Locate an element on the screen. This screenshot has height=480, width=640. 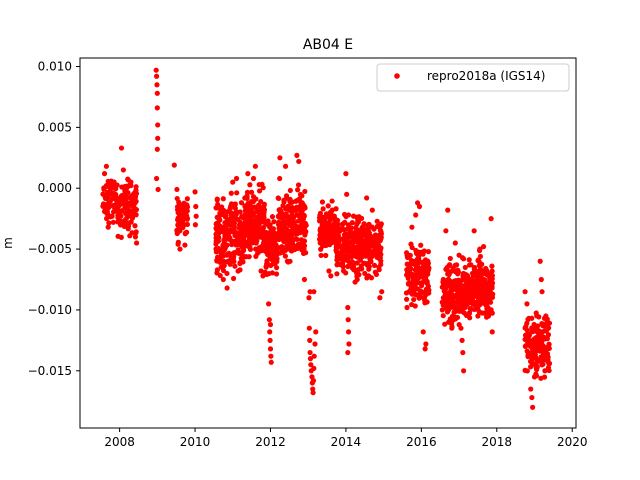
x-tick-label: 2010 is located at coordinates (195, 442).